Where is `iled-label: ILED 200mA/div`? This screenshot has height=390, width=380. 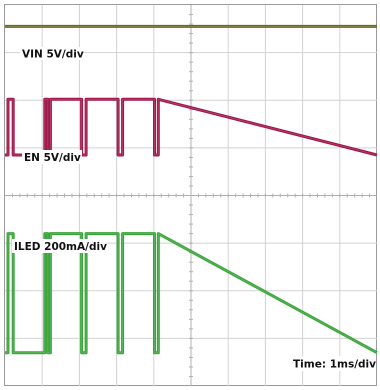 iled-label: ILED 200mA/div is located at coordinates (60, 247).